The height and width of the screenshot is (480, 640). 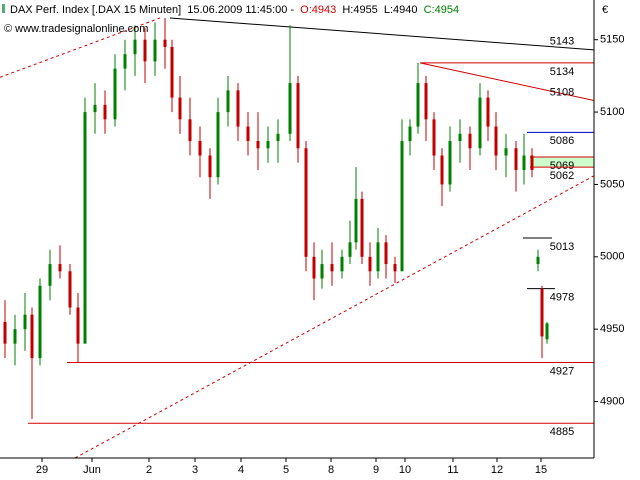 I want to click on x-tick-label: 10, so click(x=405, y=470).